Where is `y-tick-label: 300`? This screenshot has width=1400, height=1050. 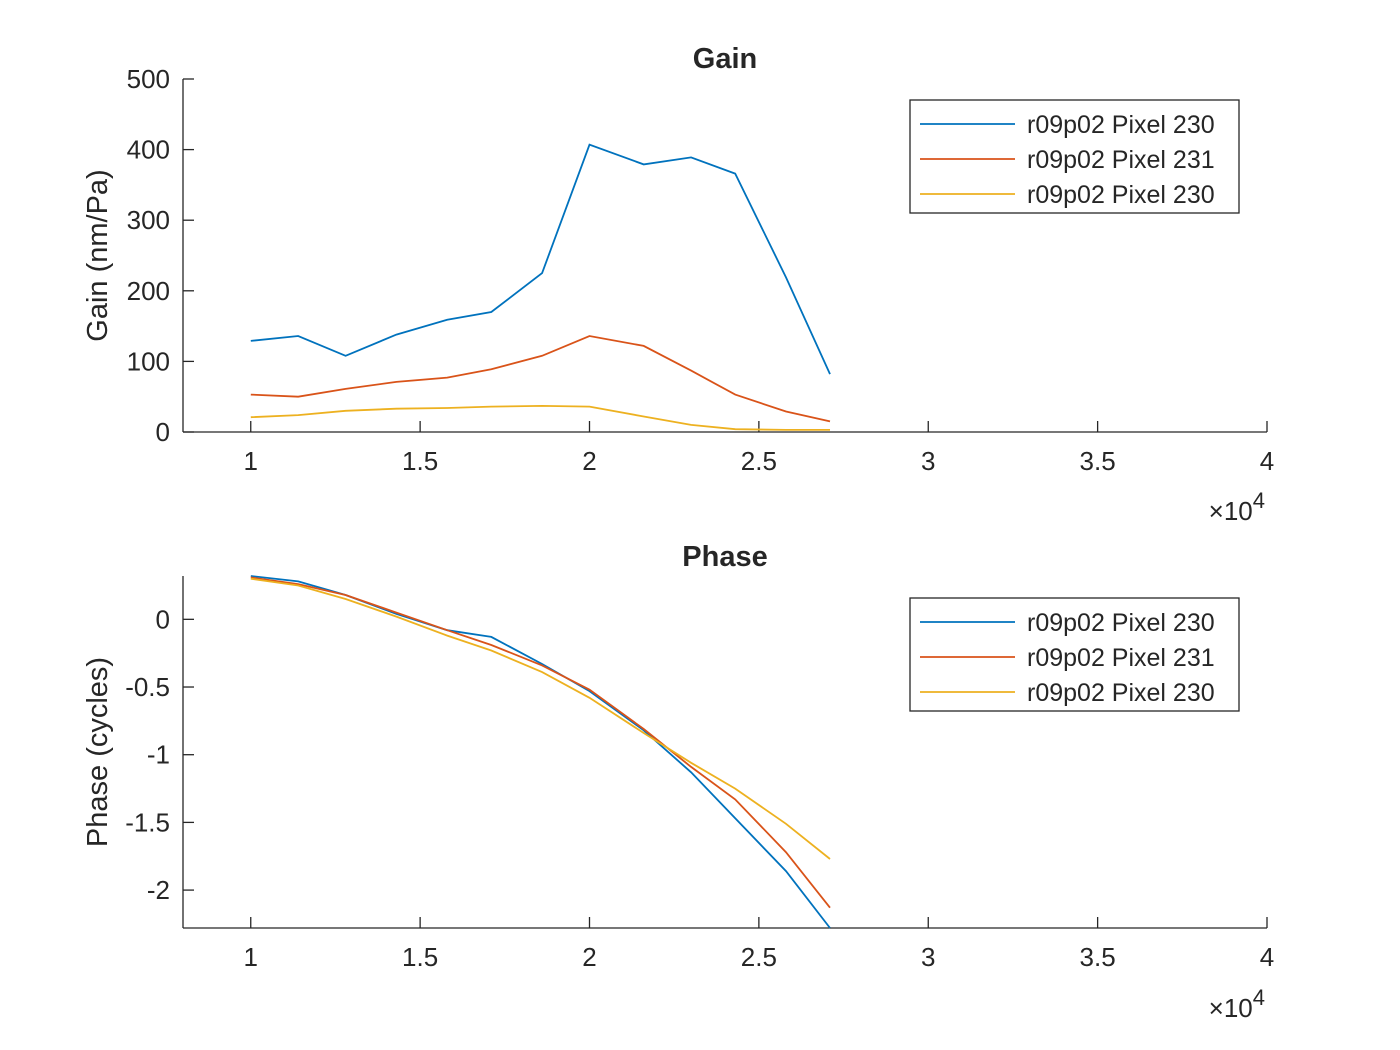
y-tick-label: 300 is located at coordinates (148, 220).